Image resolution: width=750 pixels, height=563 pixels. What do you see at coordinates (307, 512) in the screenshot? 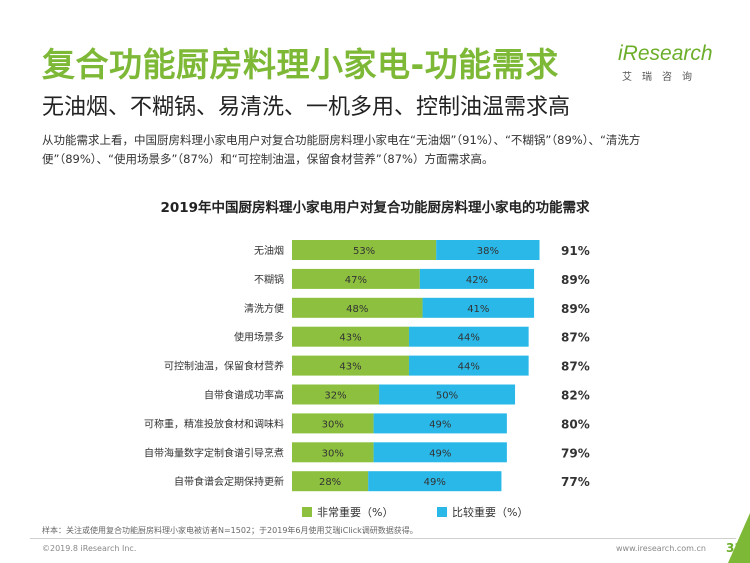
I see `legend-swatch-green` at bounding box center [307, 512].